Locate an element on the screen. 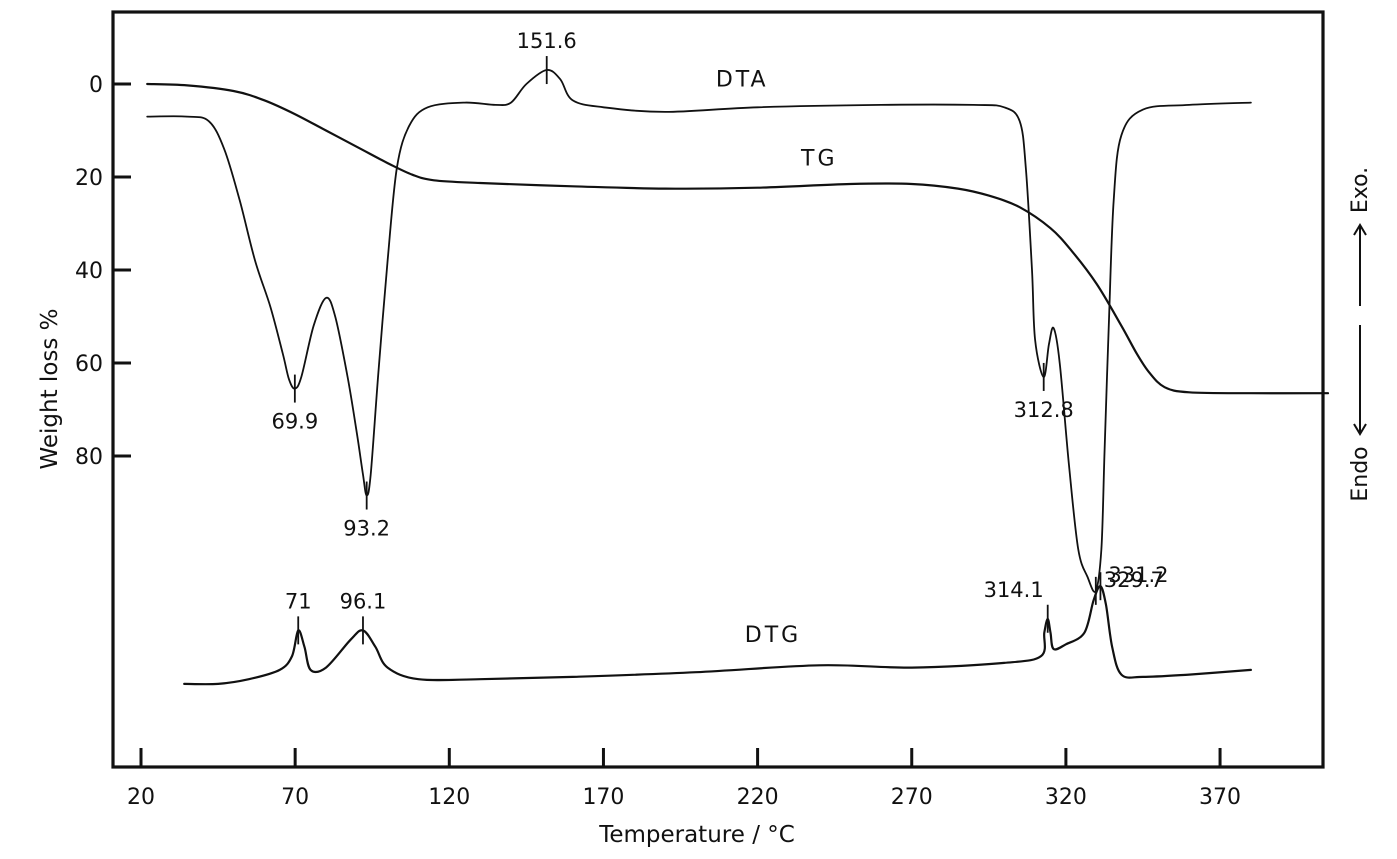 Image resolution: width=1397 pixels, height=859 pixels. x-axis: 20 70 120 170 220 270 320 370 is located at coordinates (684, 779).